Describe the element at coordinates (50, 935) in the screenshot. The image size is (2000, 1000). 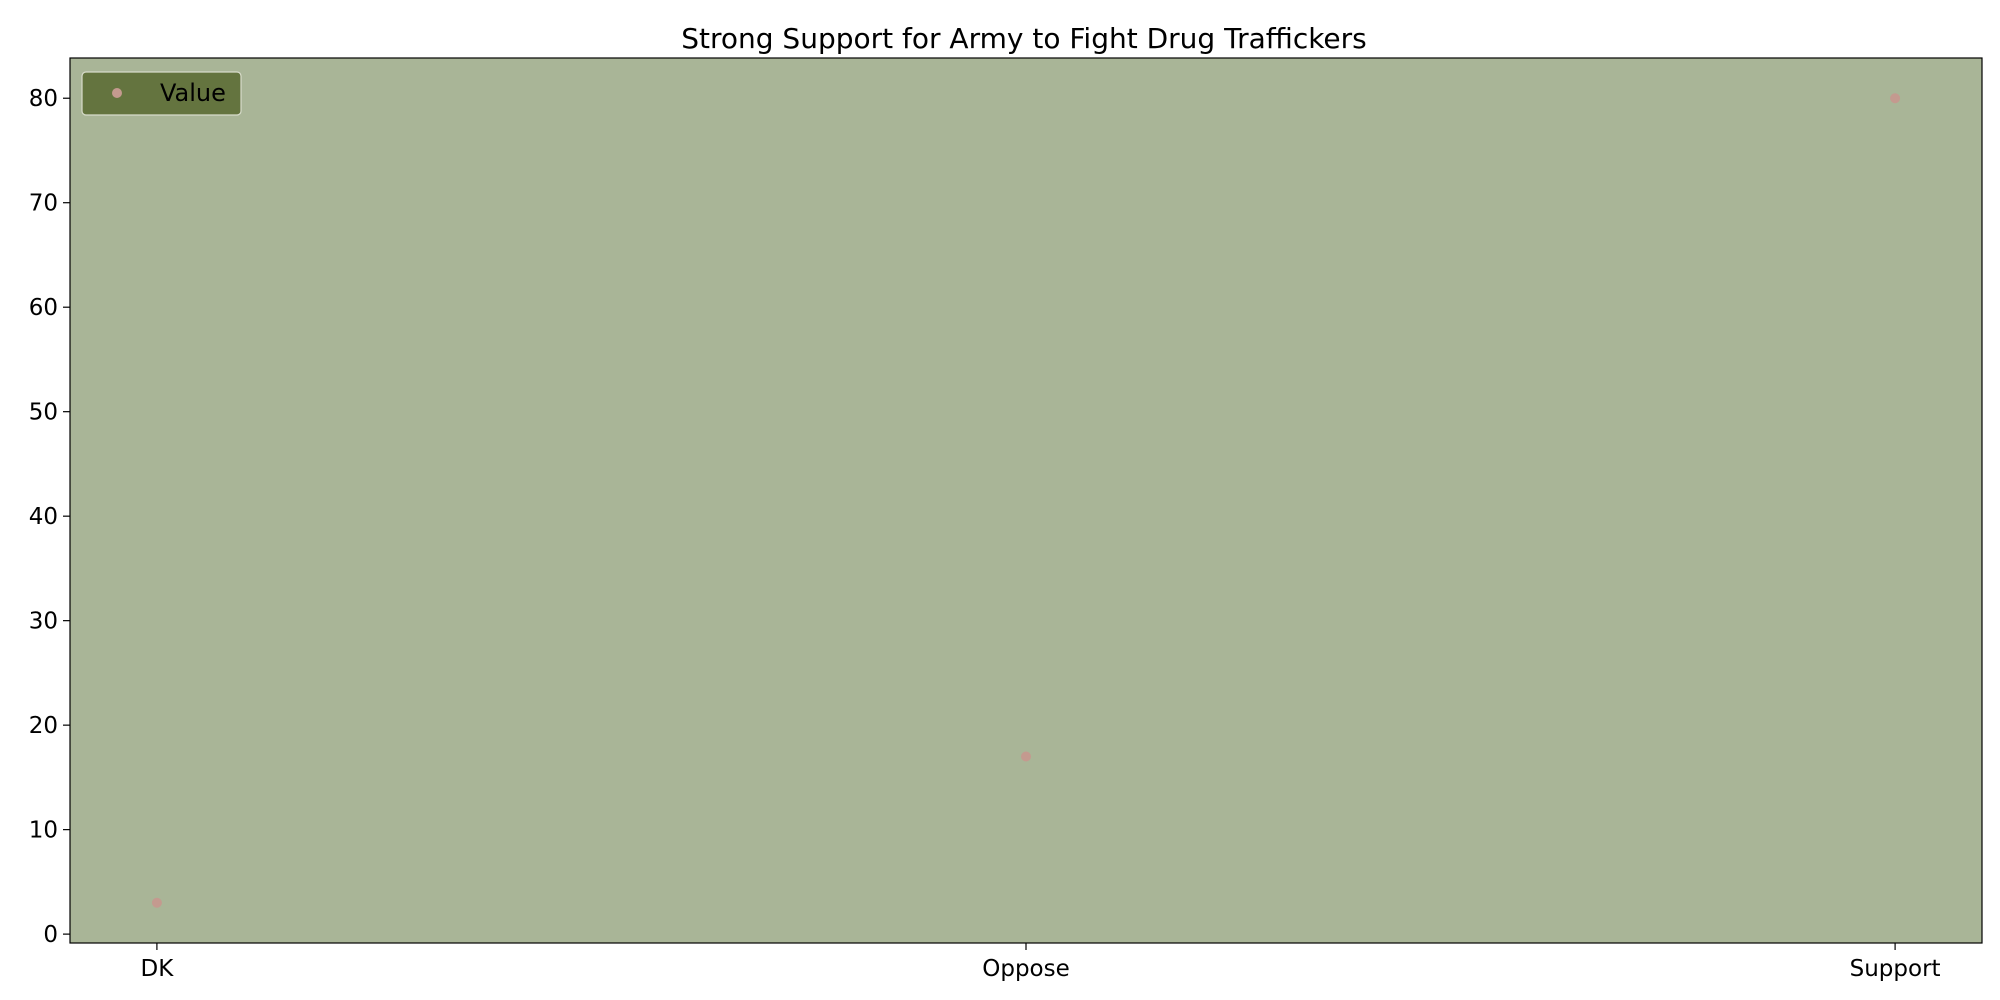
I see `y-tick-label: 0` at that location.